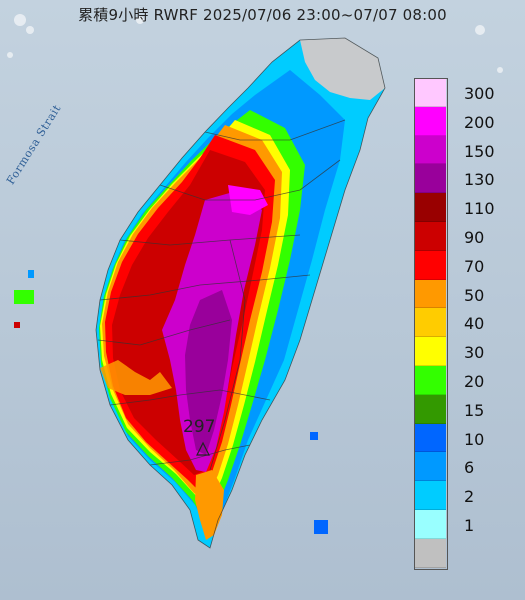 This screenshot has width=525, height=600. Describe the element at coordinates (479, 151) in the screenshot. I see `legend-label: 150` at that location.